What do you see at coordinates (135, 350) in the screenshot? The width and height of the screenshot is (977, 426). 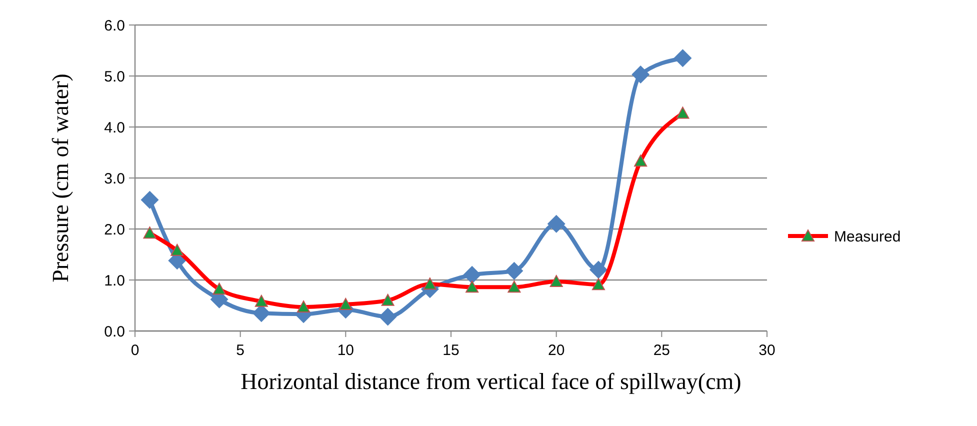 I see `x-tick-label: 0` at bounding box center [135, 350].